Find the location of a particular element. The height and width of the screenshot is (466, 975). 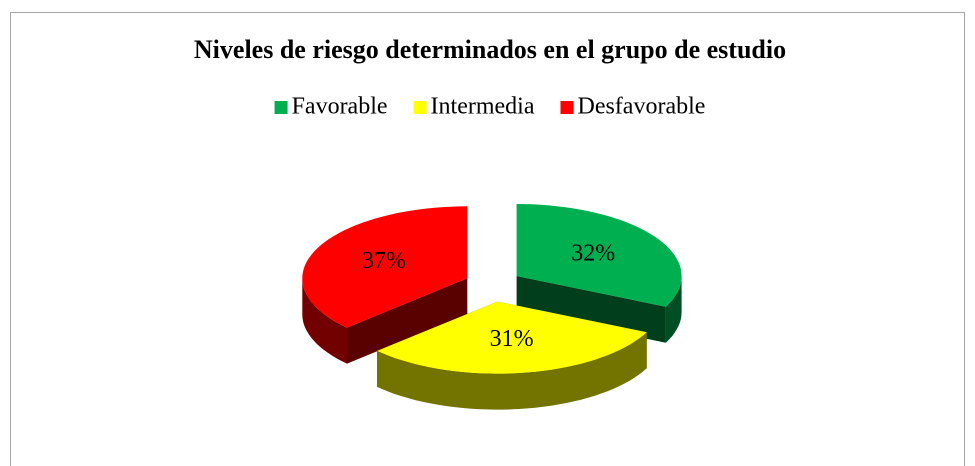

data-label: 31% is located at coordinates (512, 339).